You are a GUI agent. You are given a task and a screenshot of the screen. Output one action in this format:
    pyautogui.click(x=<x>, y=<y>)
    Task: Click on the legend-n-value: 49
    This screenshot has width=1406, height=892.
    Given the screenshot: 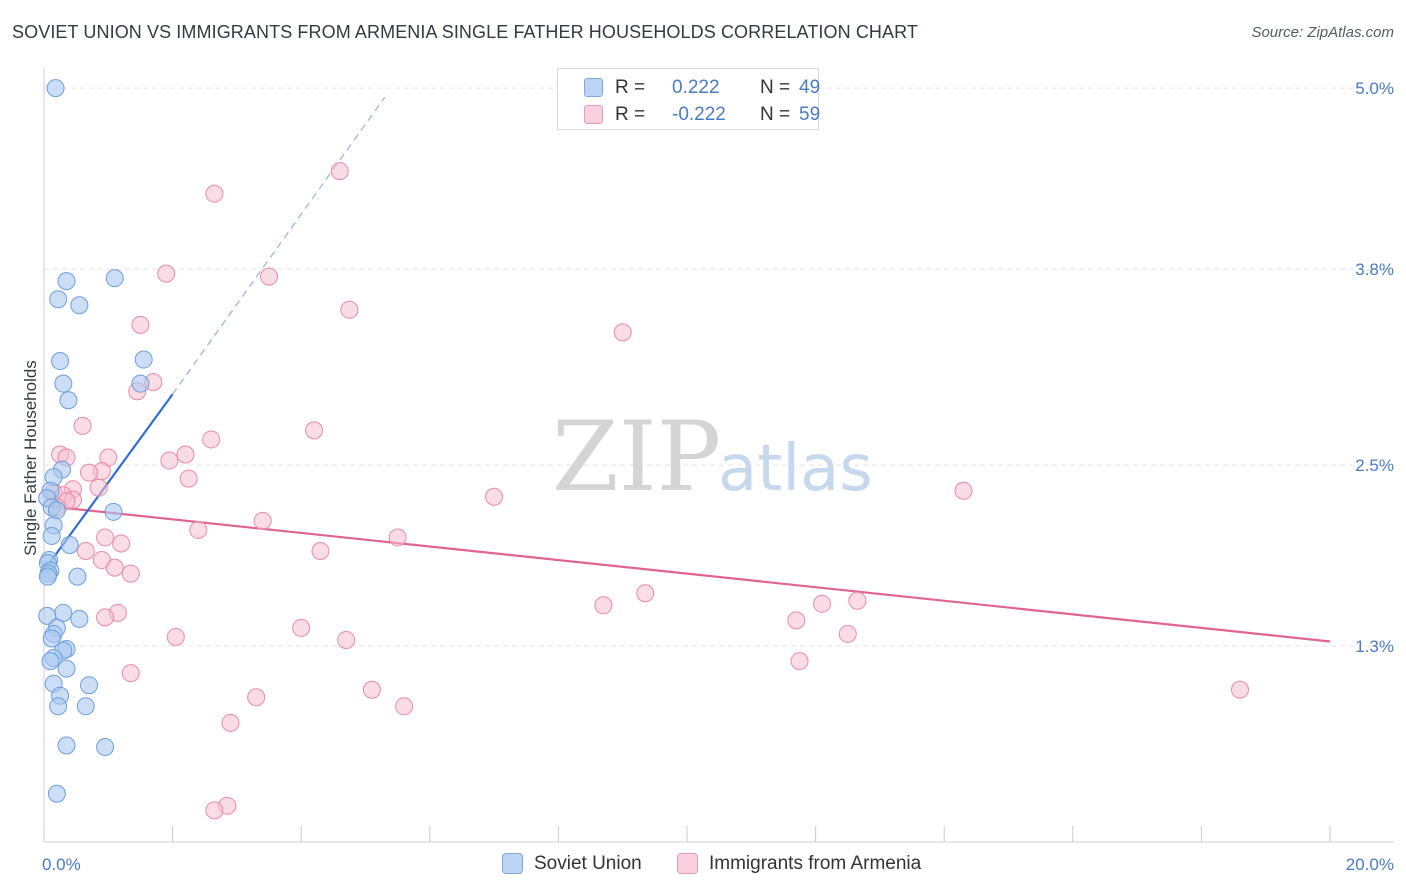 What is the action you would take?
    pyautogui.click(x=810, y=87)
    